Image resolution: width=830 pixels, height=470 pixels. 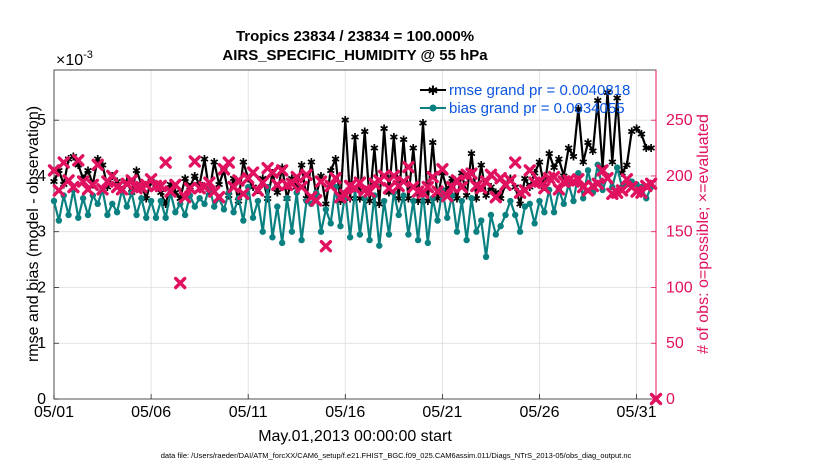 I want to click on left-axis: 0 1 2 3 4 5, so click(x=48, y=260).